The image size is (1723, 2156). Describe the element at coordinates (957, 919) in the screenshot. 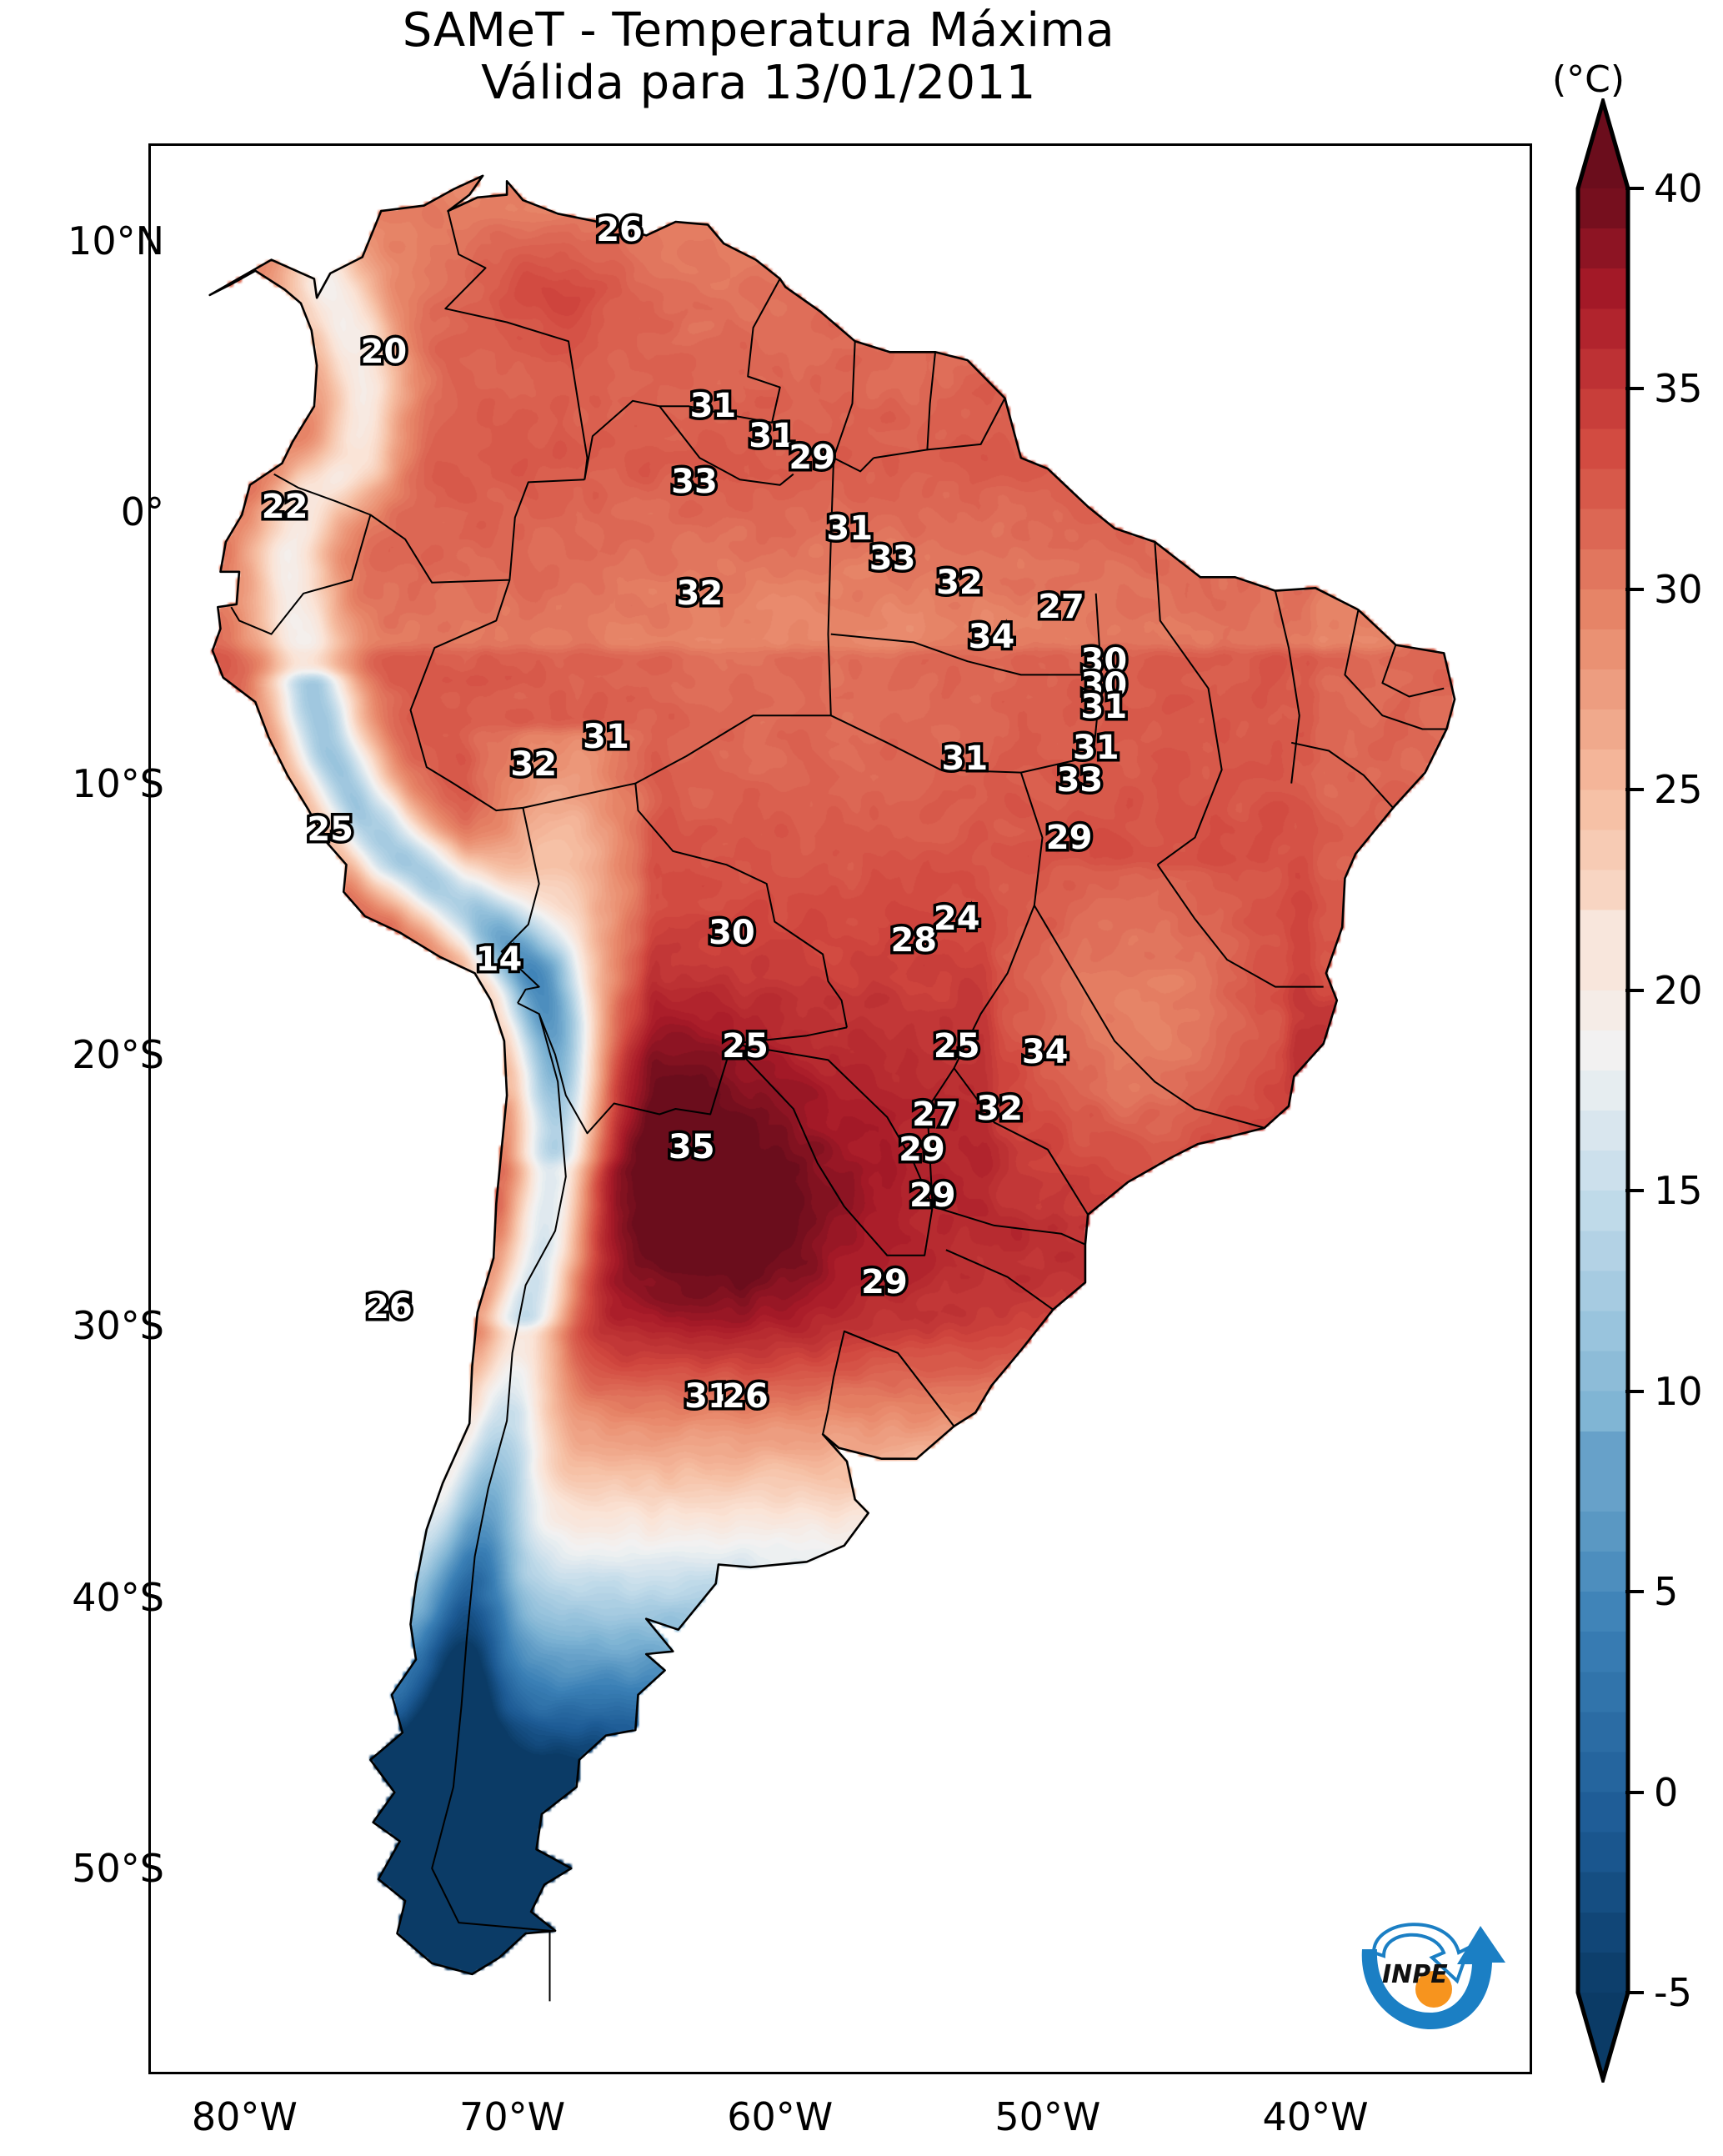

I see `station-temperature-label: 24` at that location.